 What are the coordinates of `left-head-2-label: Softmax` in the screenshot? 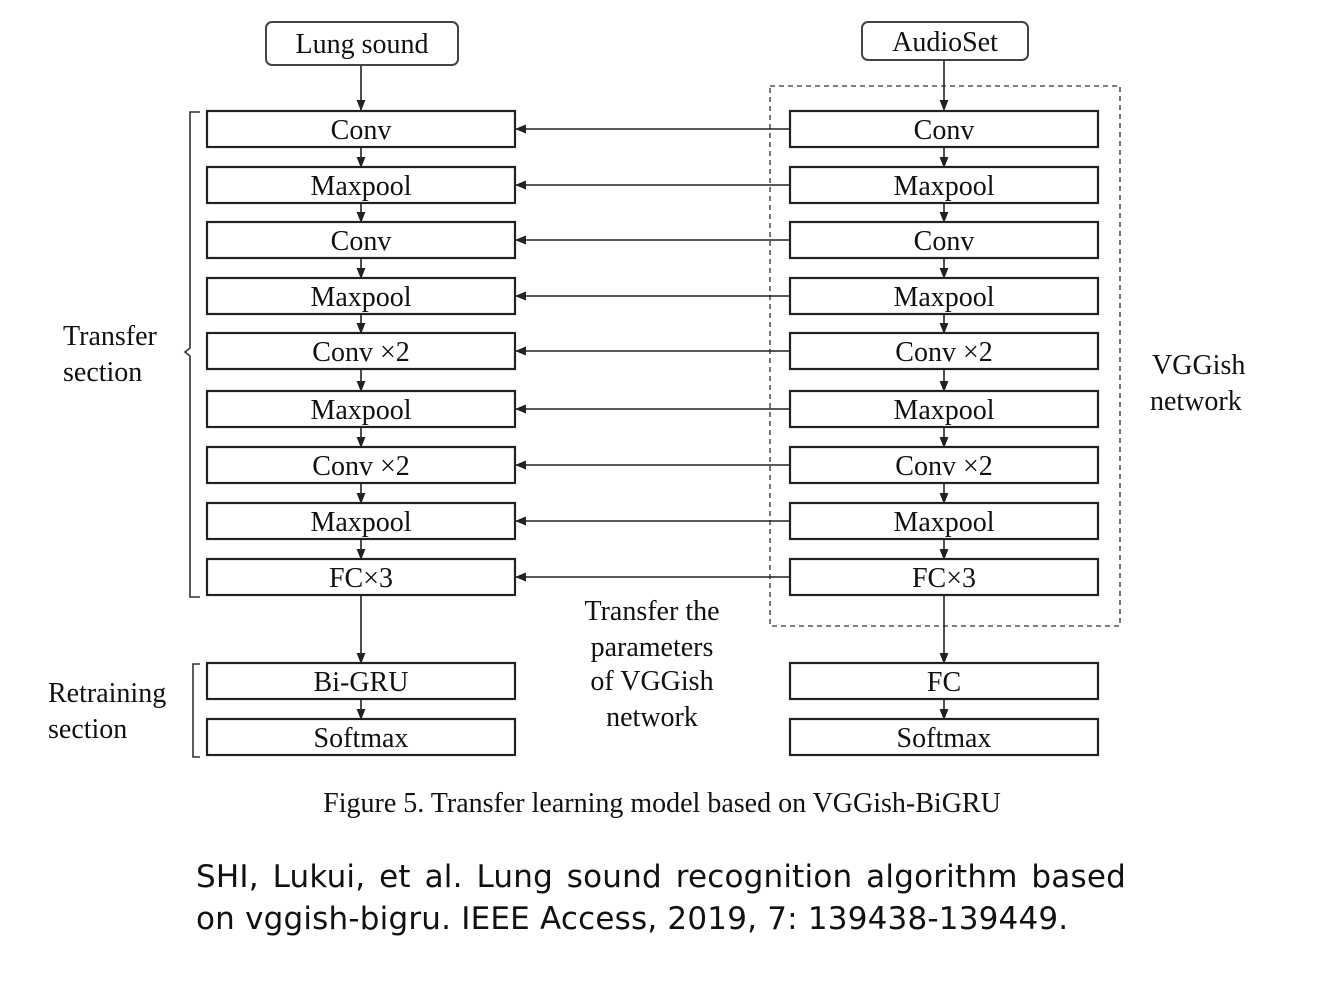 It's located at (361, 738).